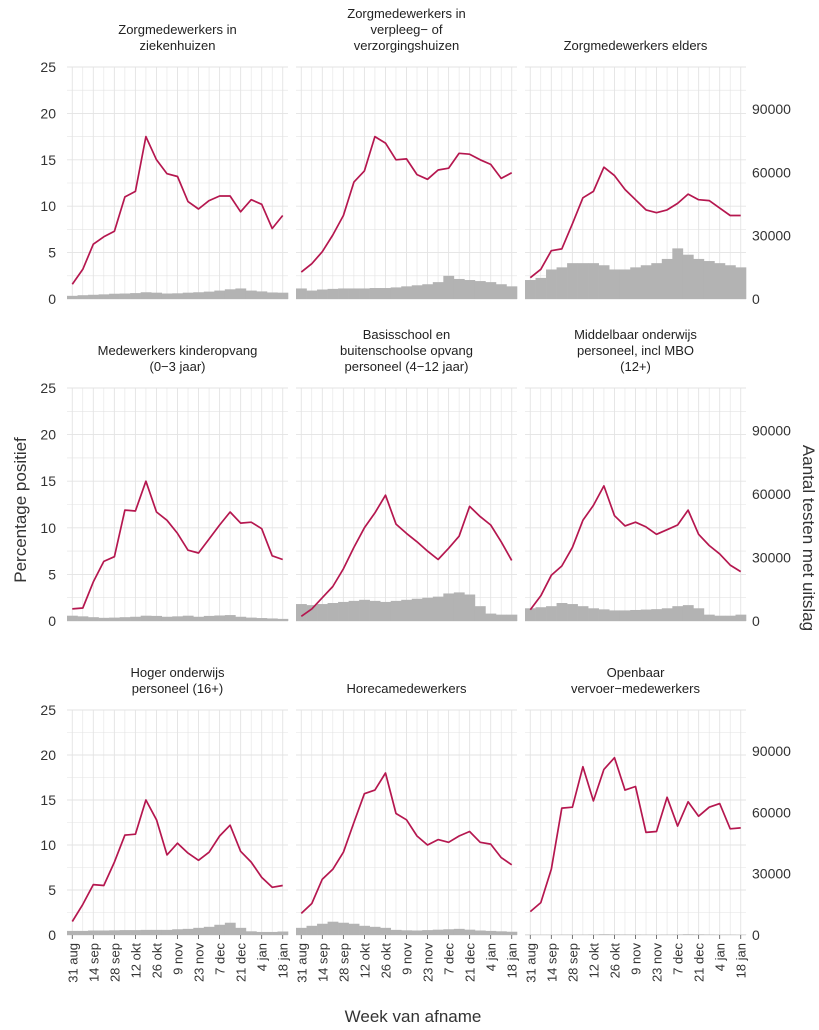 Image resolution: width=819 pixels, height=1030 pixels. What do you see at coordinates (20, 510) in the screenshot?
I see `y-axis-title-left: Percentage positief` at bounding box center [20, 510].